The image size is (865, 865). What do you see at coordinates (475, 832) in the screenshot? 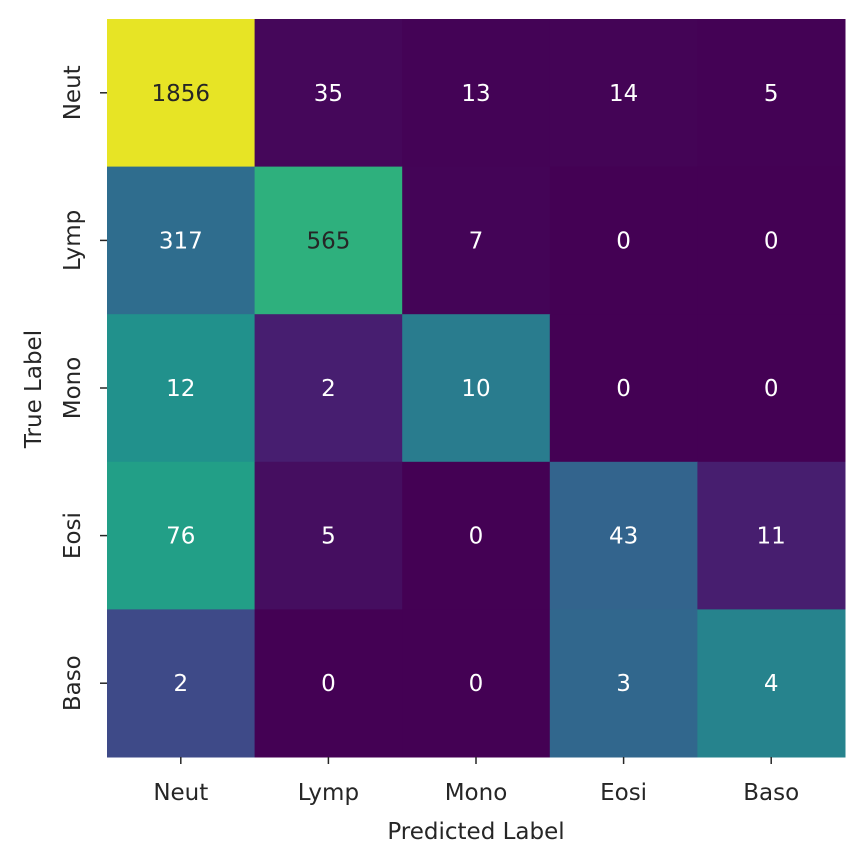
I see `x-axis-title: Predicted Label` at bounding box center [475, 832].